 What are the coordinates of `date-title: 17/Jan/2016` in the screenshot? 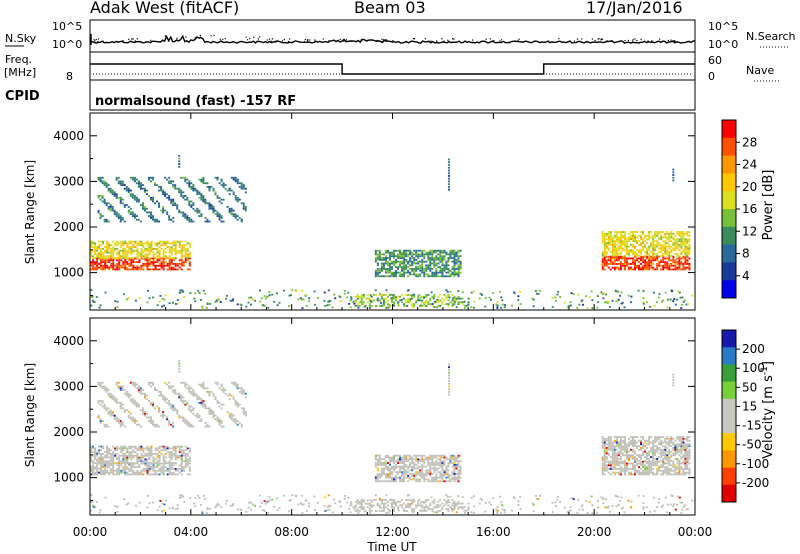 It's located at (634, 8).